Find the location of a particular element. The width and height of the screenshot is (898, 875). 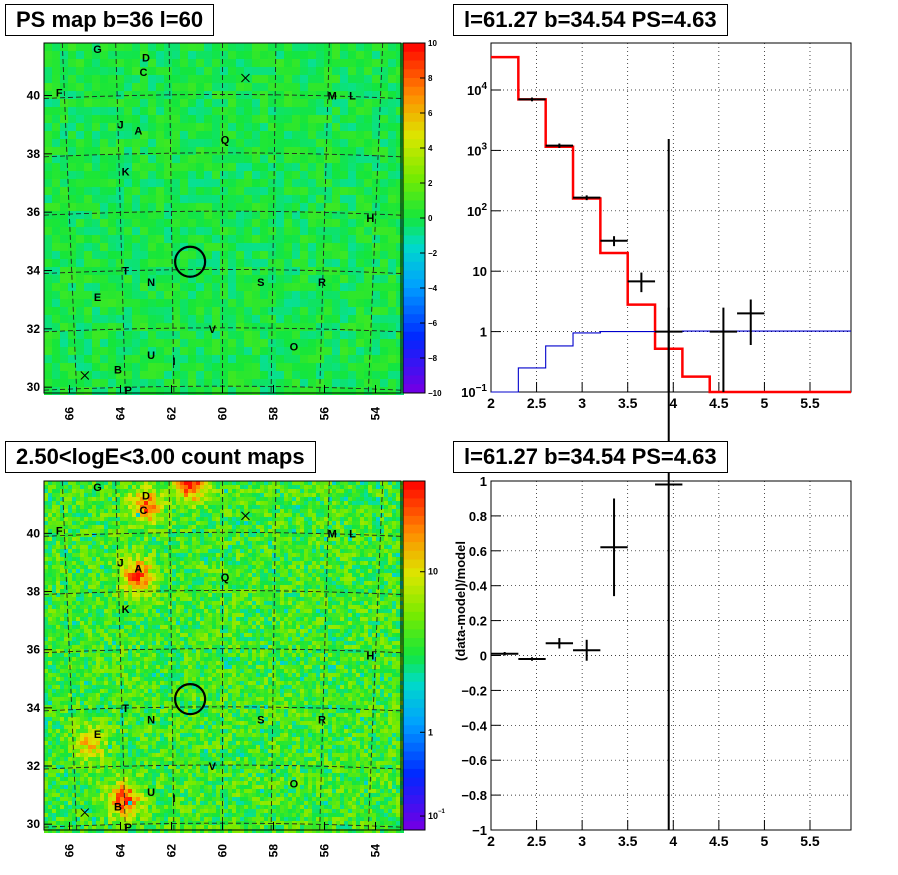

ps-map-source-label: M is located at coordinates (332, 97).